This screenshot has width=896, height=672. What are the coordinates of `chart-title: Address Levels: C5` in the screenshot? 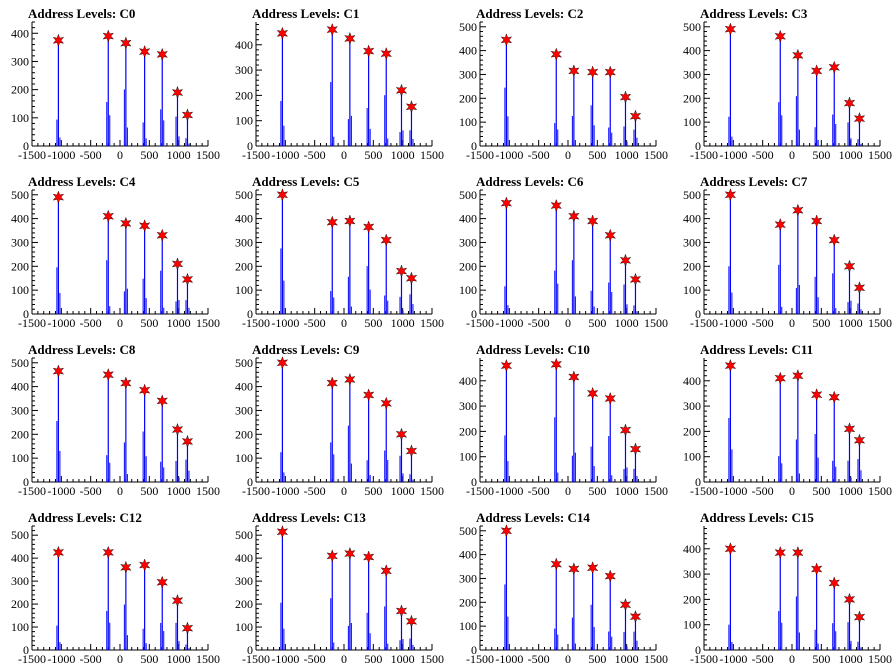 It's located at (306, 181).